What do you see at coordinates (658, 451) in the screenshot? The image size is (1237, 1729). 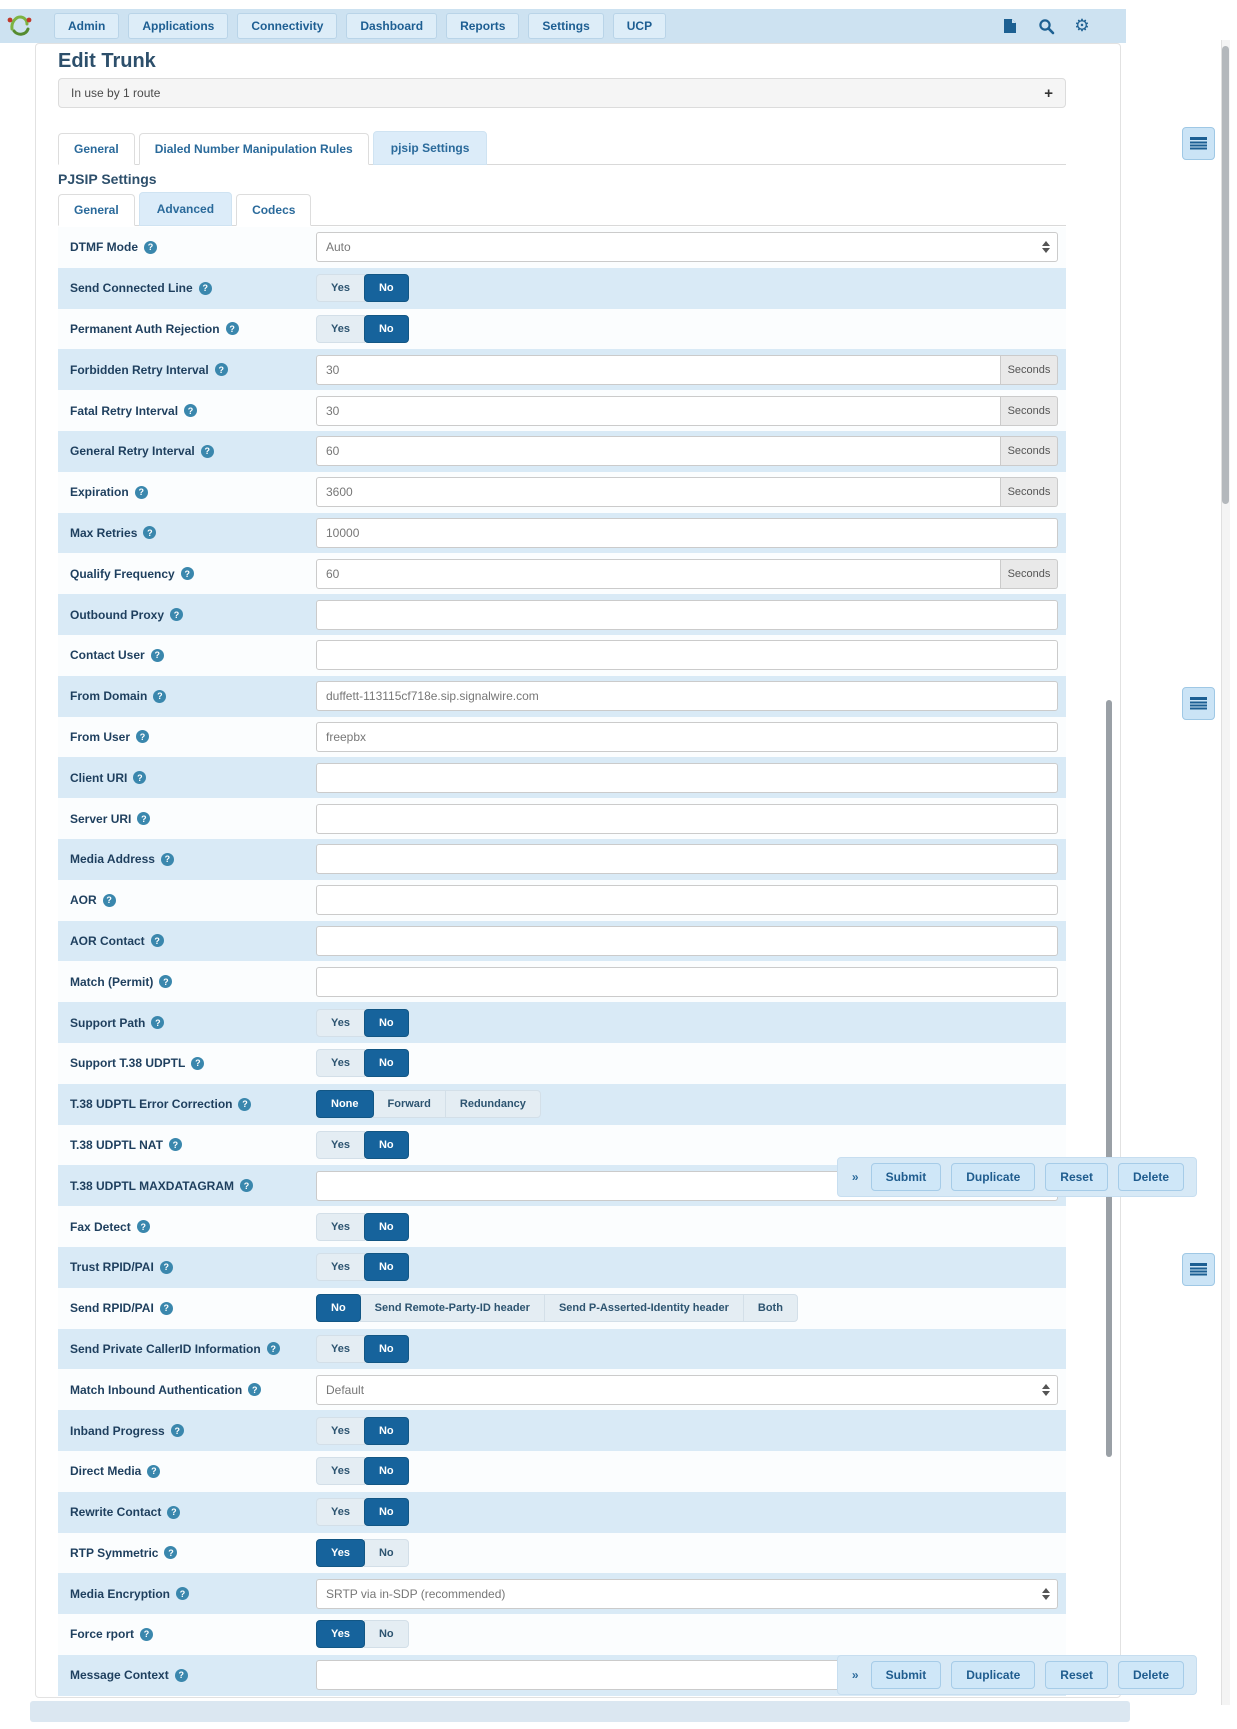 I see `input-general-retry-interval` at bounding box center [658, 451].